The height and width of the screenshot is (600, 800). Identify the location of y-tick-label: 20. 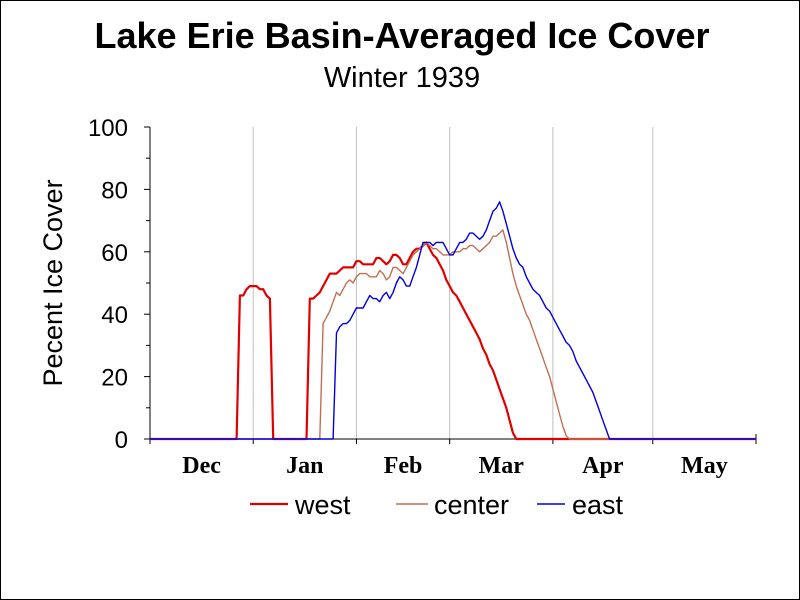
(114, 378).